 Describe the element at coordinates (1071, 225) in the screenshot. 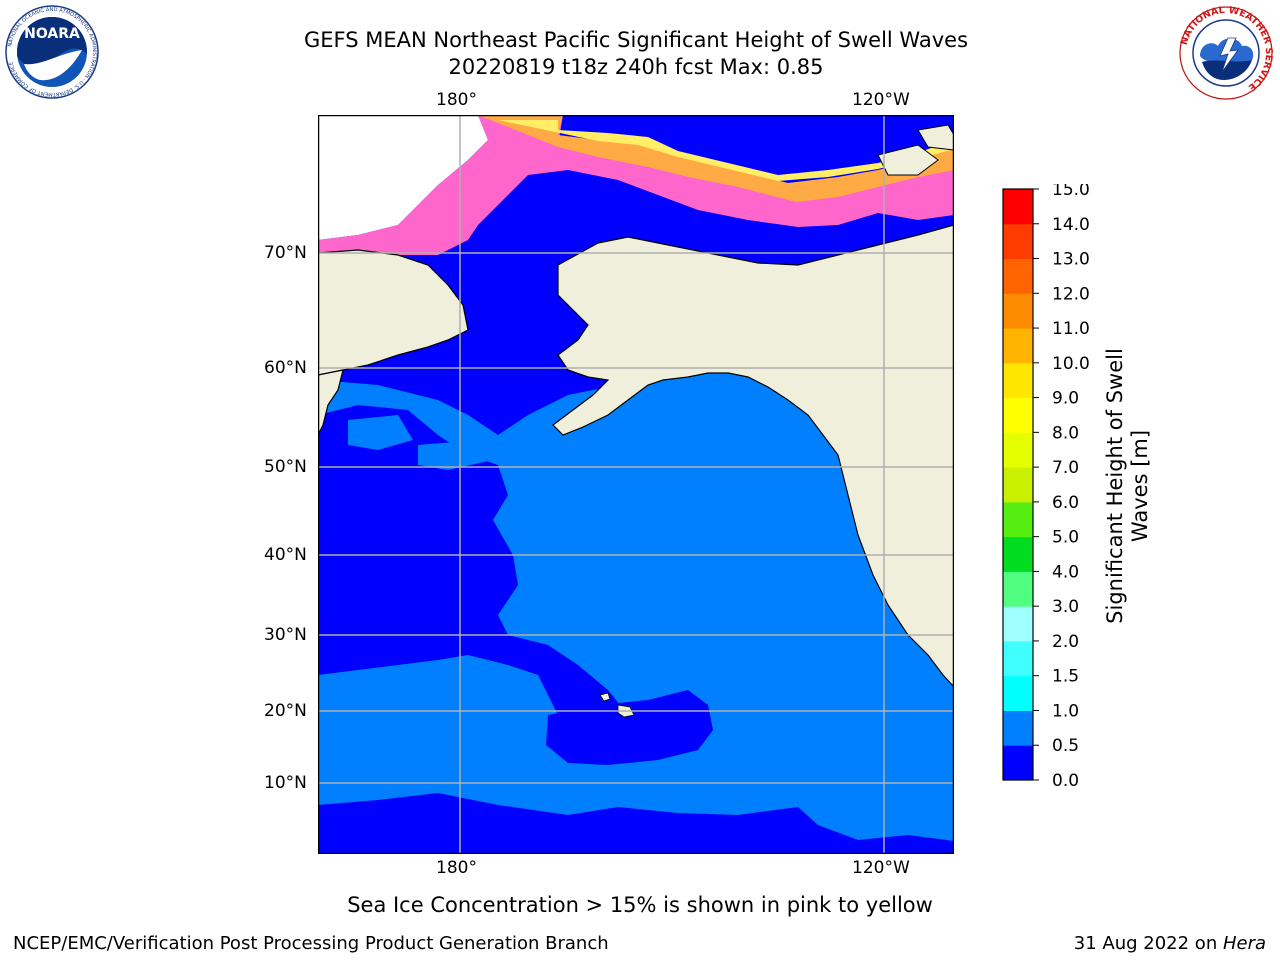

I see `colorbar-tick-label: 14.0` at that location.